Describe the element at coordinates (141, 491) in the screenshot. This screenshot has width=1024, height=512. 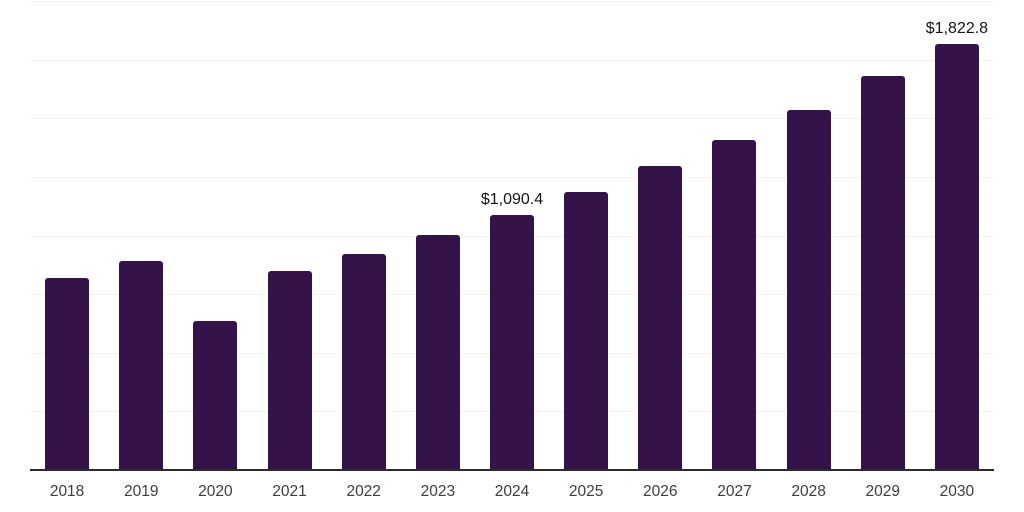
I see `x-axis-label-2019: 2019` at that location.